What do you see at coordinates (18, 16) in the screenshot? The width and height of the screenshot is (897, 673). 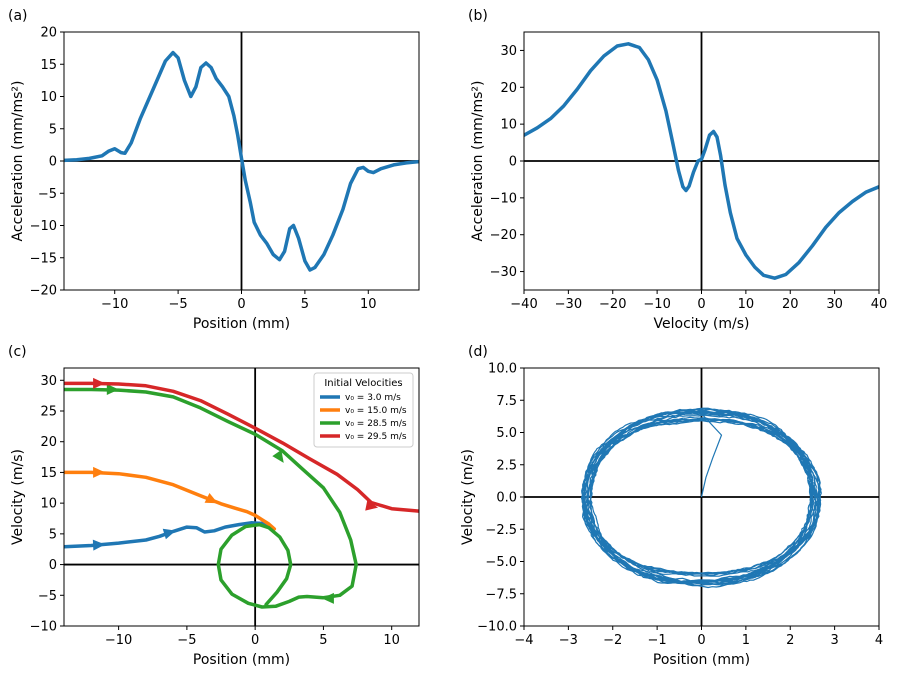 I see `panel-label-a: (a)` at bounding box center [18, 16].